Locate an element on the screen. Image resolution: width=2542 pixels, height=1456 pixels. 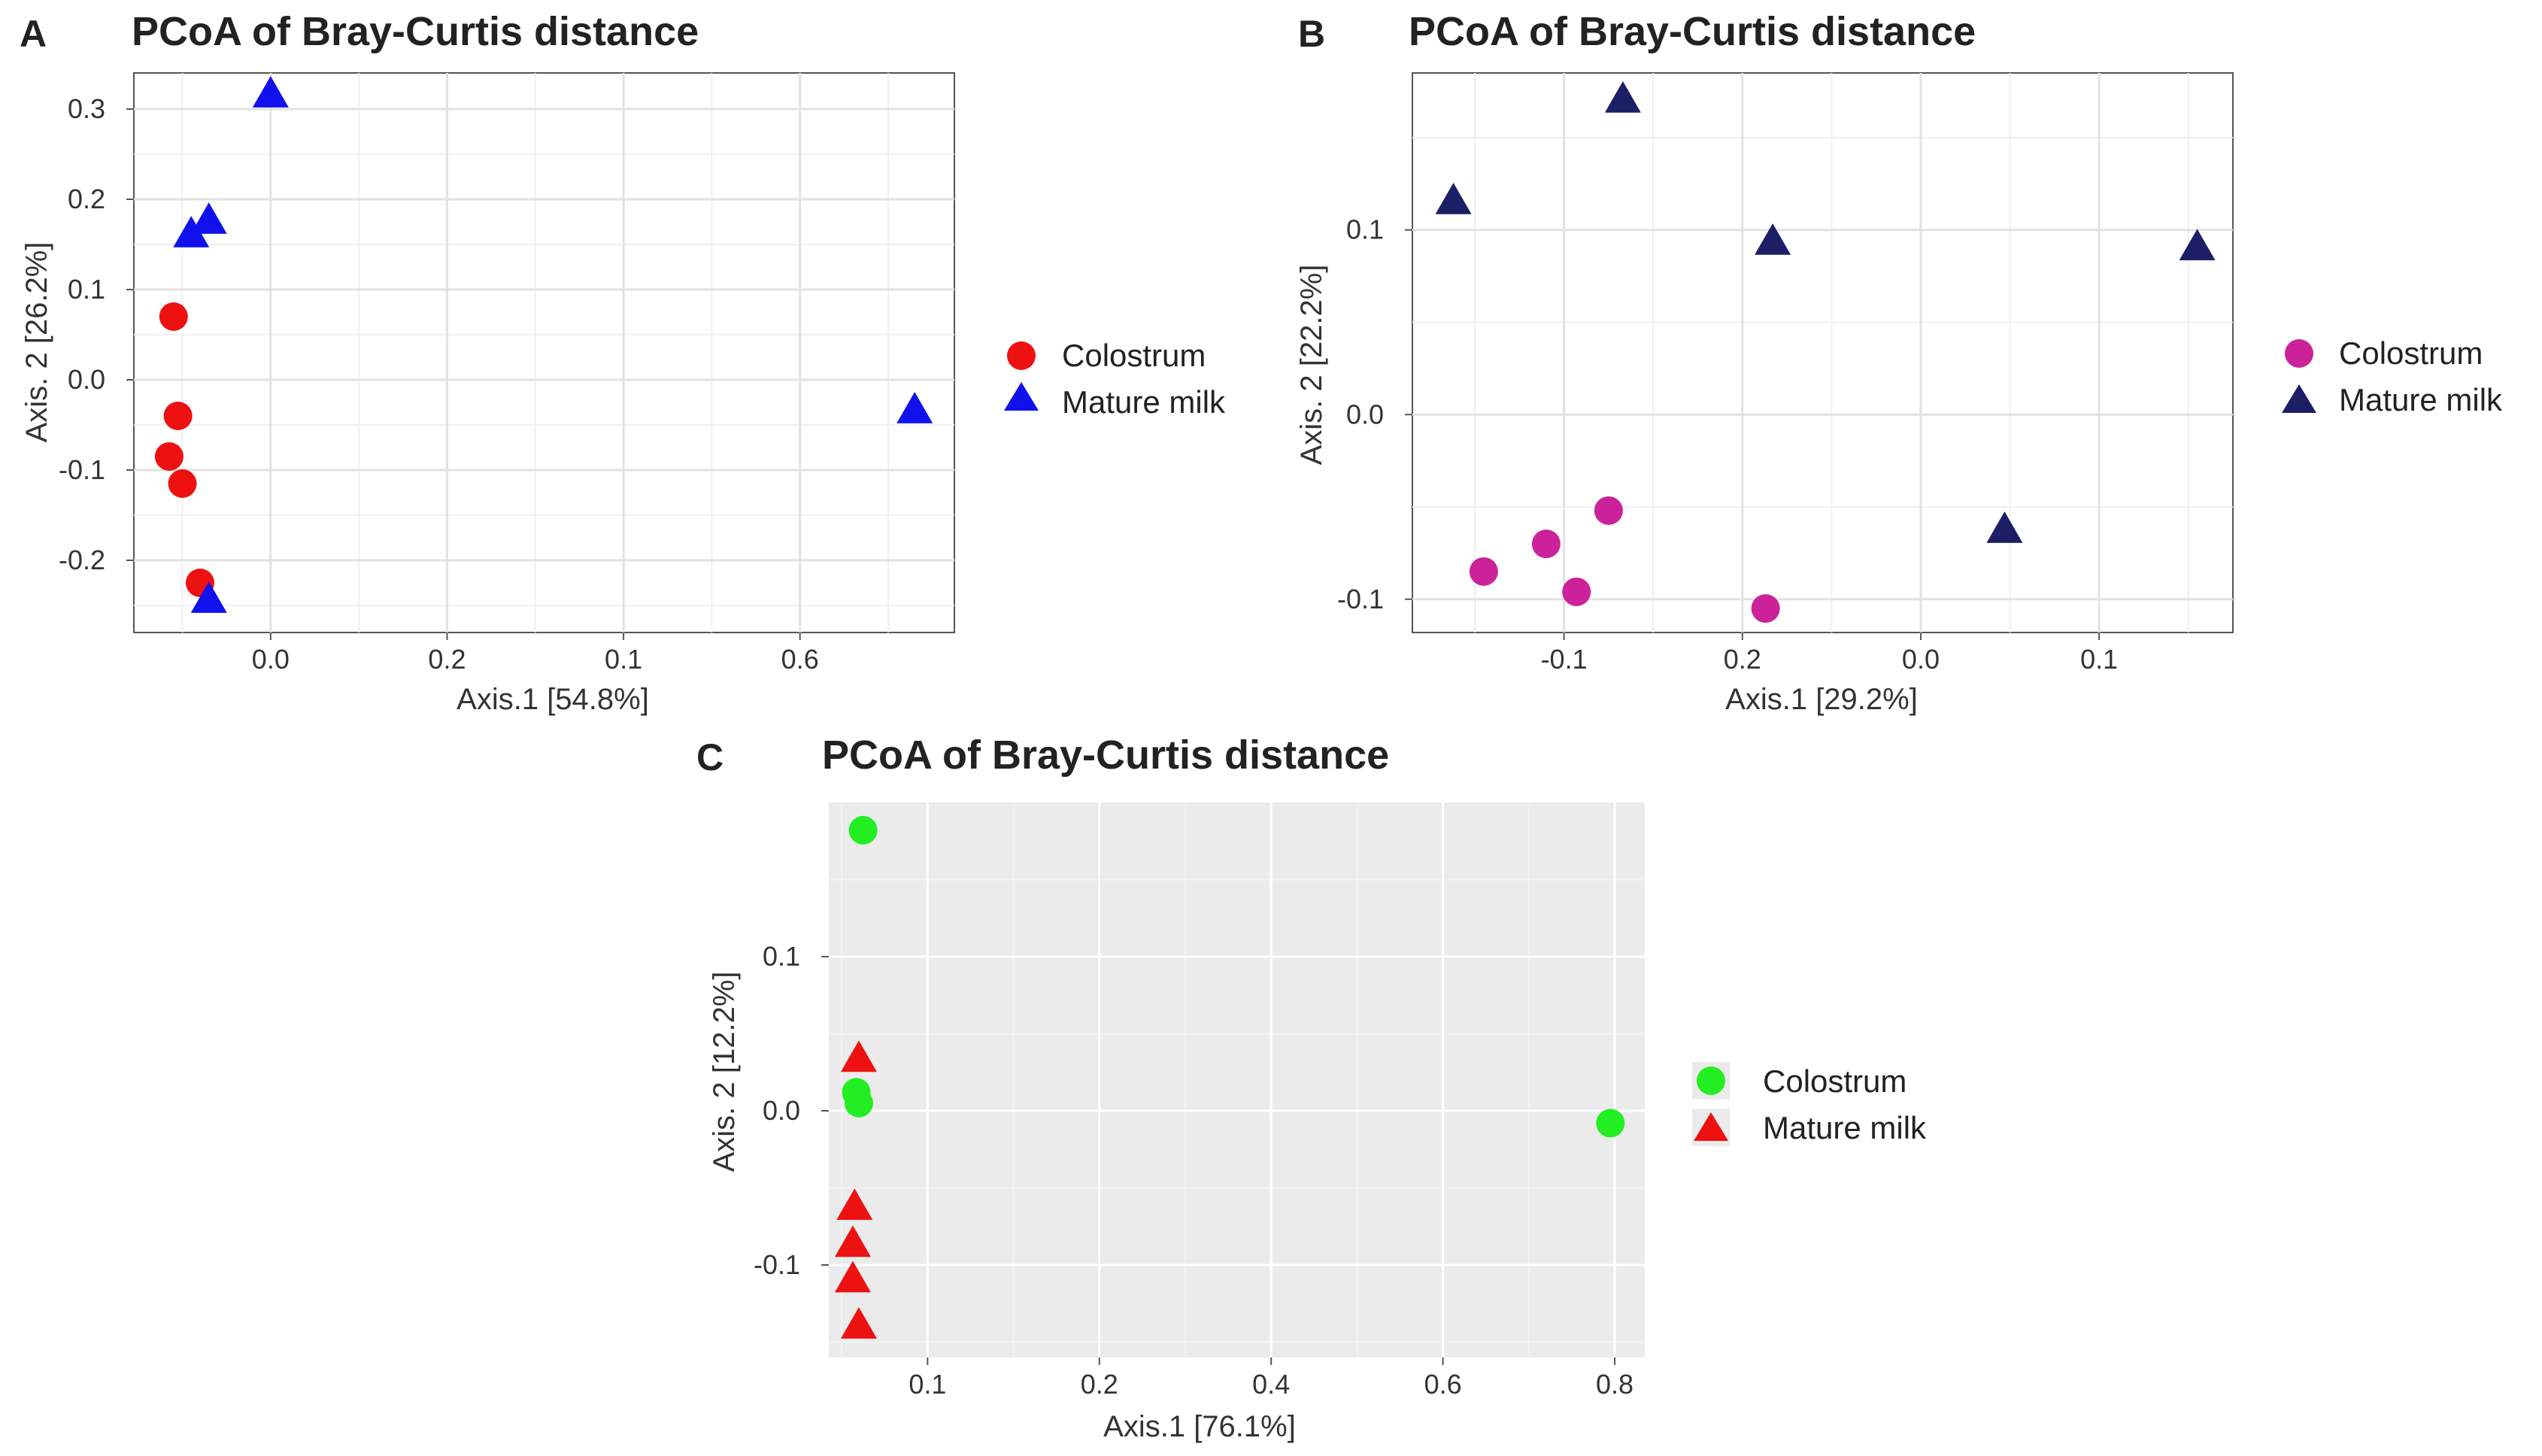
panel-b-title: PCoA of Bray-Curtis distance is located at coordinates (1693, 31).